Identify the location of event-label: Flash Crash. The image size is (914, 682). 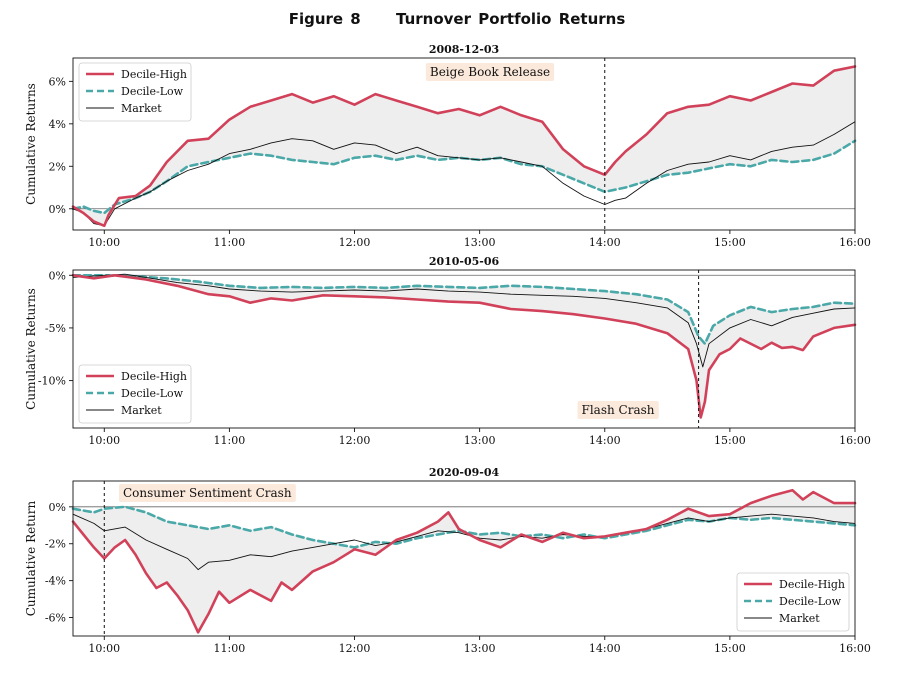
(618, 410).